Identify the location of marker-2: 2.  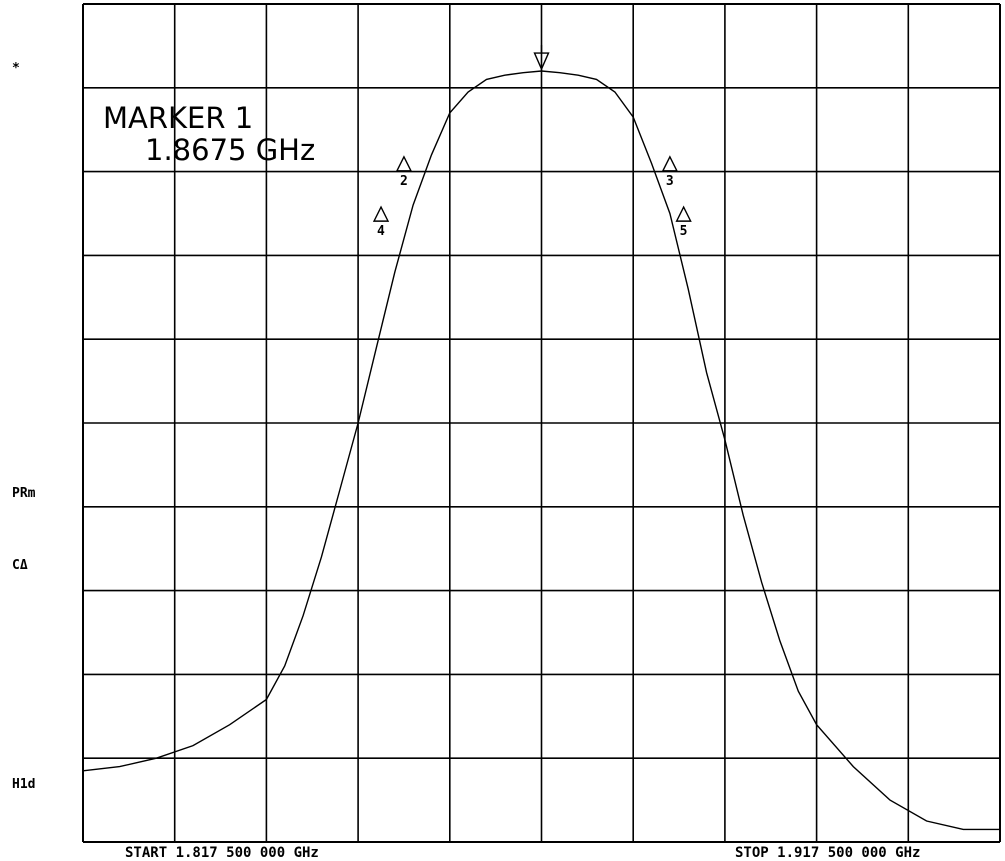
(404, 172).